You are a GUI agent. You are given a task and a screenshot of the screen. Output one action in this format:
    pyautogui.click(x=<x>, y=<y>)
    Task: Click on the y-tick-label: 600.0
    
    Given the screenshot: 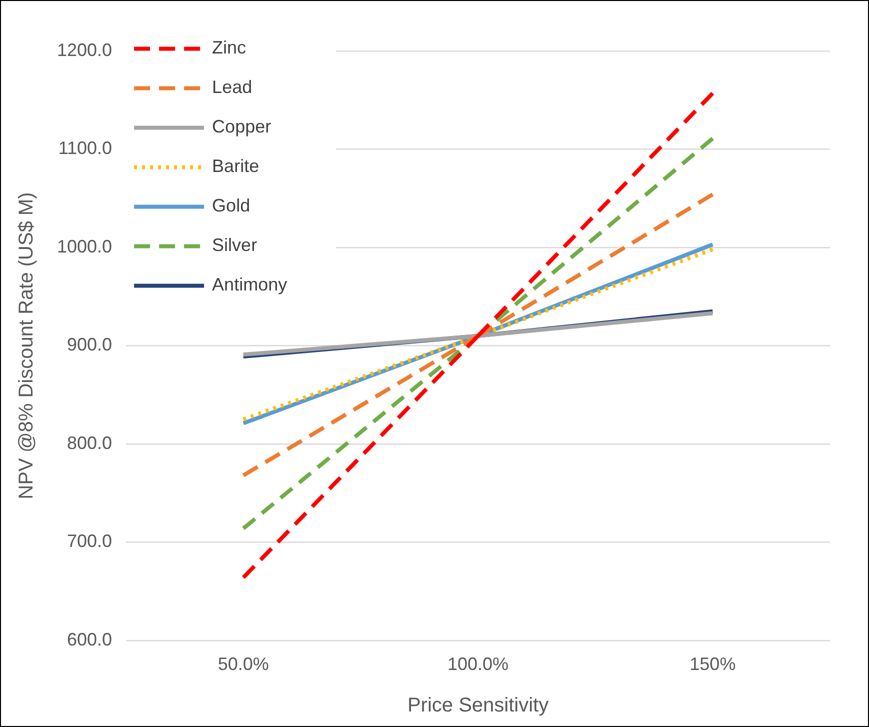 What is the action you would take?
    pyautogui.click(x=89, y=639)
    